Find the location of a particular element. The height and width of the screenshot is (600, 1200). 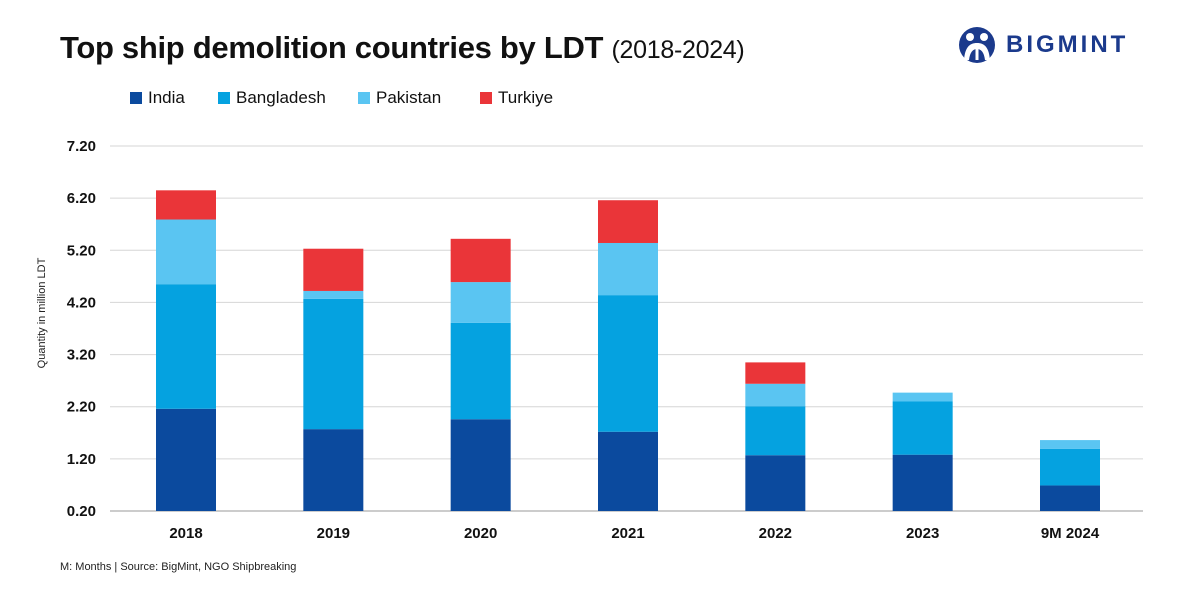

x-tick-label: 2023 is located at coordinates (922, 533).